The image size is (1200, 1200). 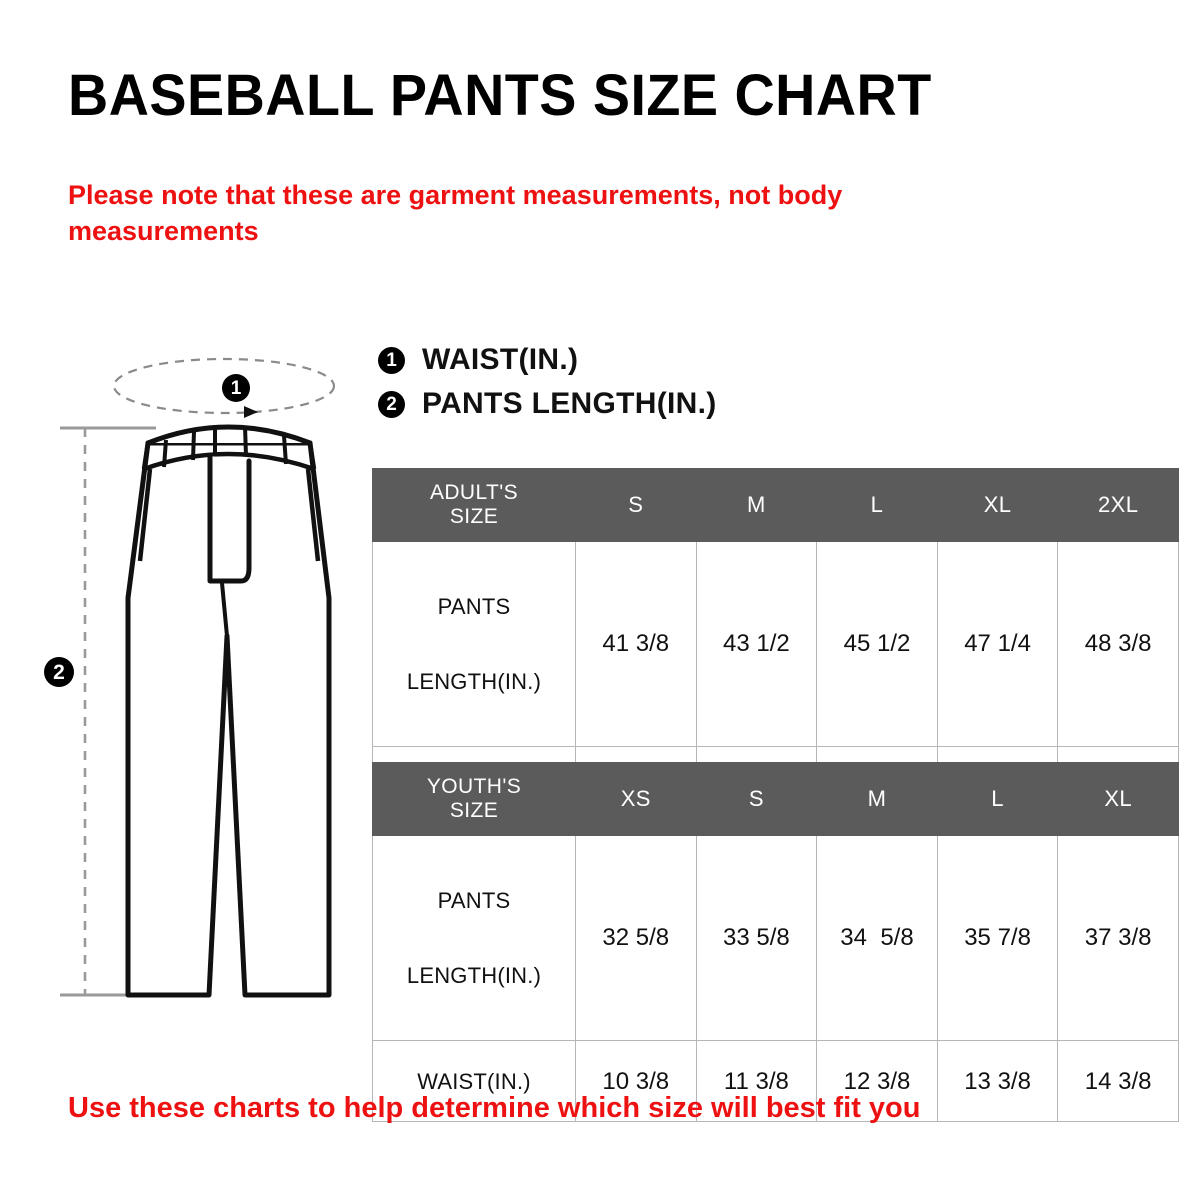 I want to click on pocket-right, so click(x=313, y=515).